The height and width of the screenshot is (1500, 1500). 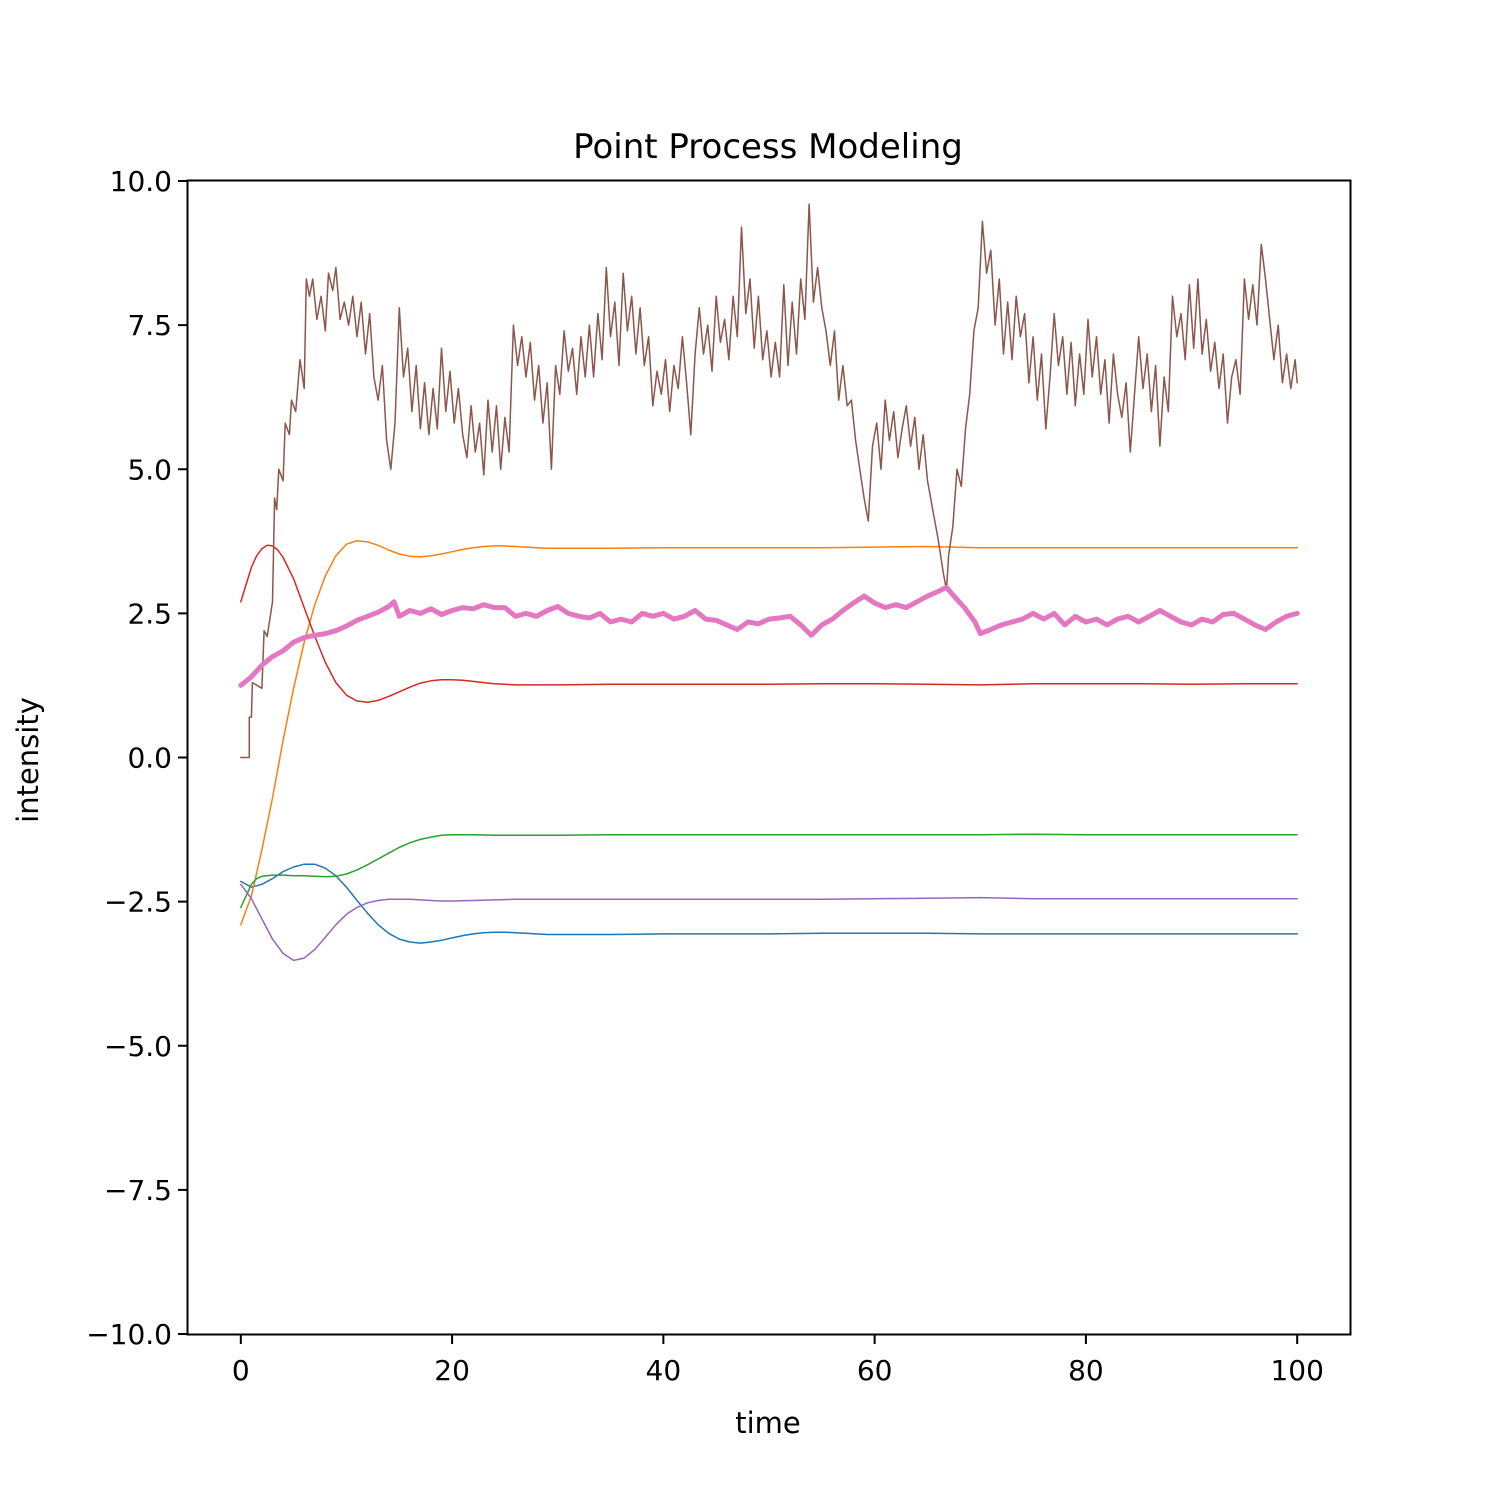 I want to click on y-tick-label: −2.5, so click(x=138, y=902).